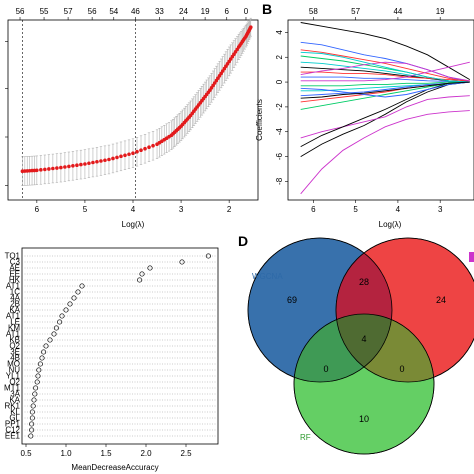 Image resolution: width=474 pixels, height=474 pixels. Describe the element at coordinates (355, 209) in the screenshot. I see `panel-b-x-tick-label: 5` at that location.